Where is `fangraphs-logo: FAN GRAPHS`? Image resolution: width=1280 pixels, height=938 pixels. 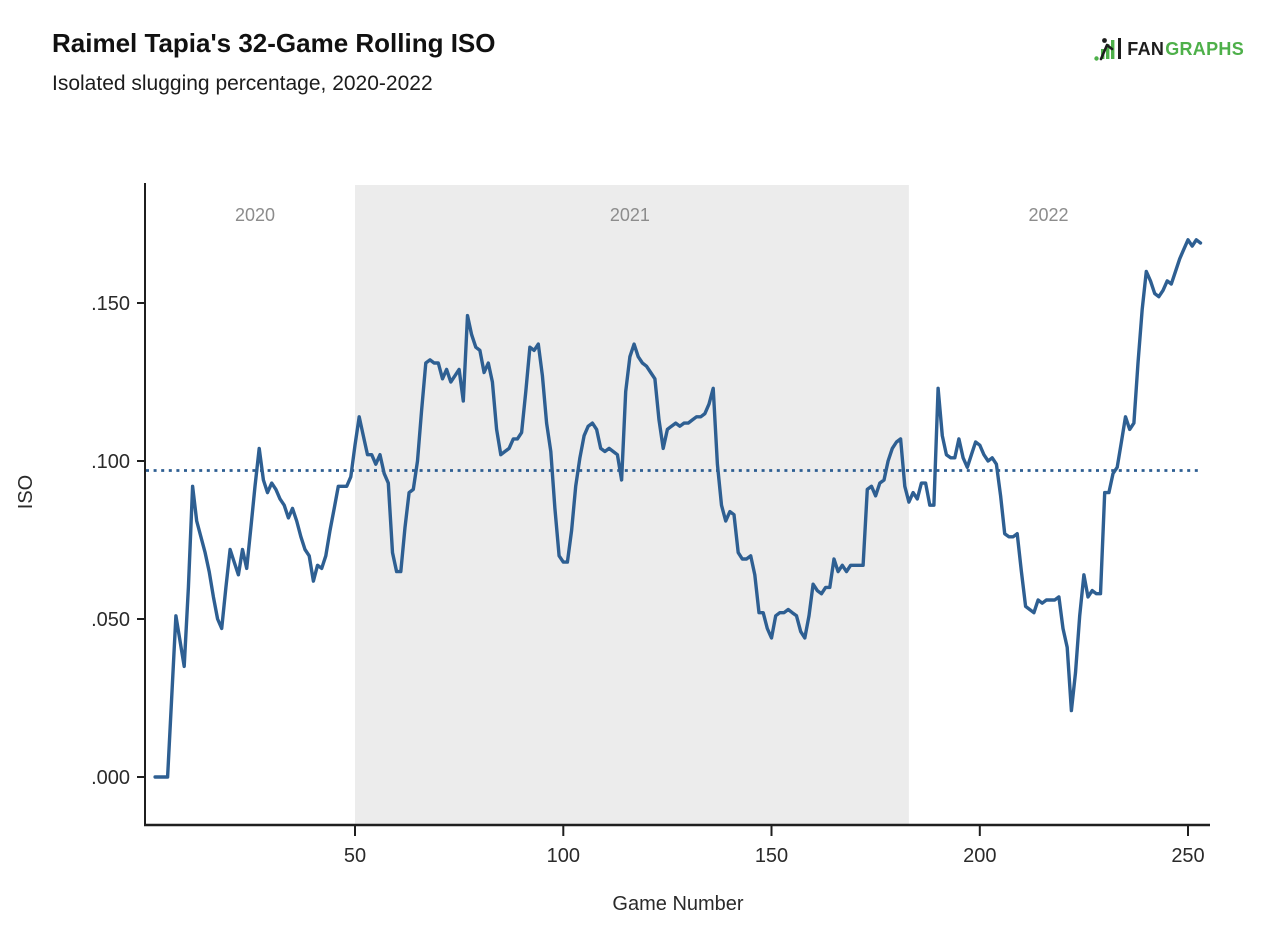 fangraphs-logo: FAN GRAPHS is located at coordinates (1169, 49).